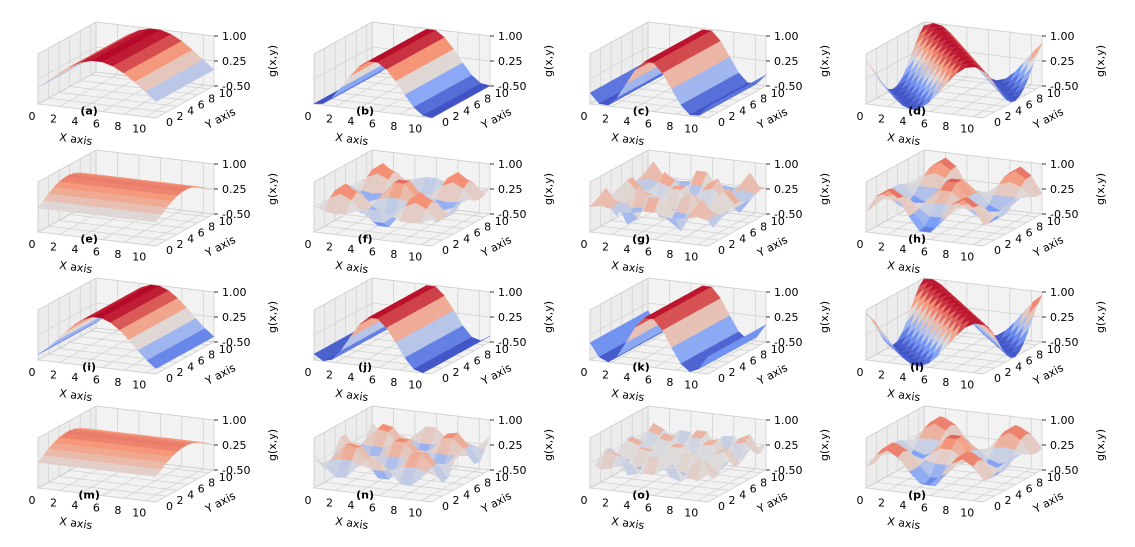 This screenshot has height=547, width=1135. What do you see at coordinates (365, 494) in the screenshot?
I see `panel-label: (n)` at bounding box center [365, 494].